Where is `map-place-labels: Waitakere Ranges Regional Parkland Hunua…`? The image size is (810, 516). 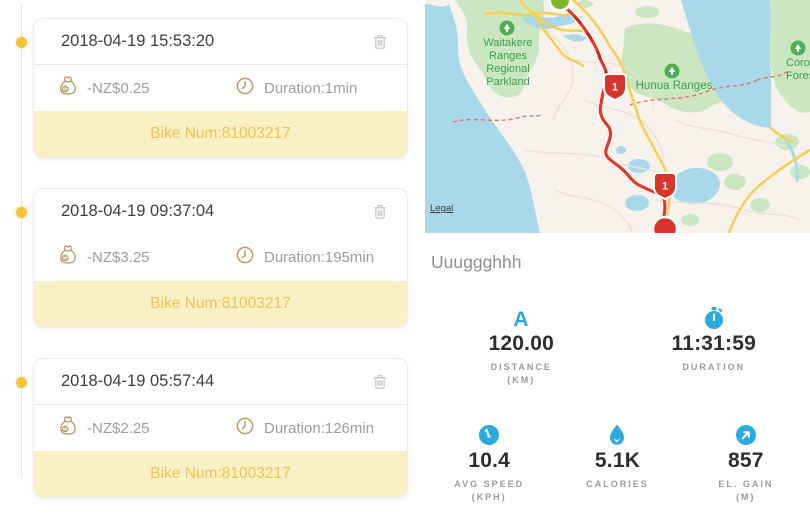 map-place-labels: Waitakere Ranges Regional Parkland Hunua… is located at coordinates (646, 64).